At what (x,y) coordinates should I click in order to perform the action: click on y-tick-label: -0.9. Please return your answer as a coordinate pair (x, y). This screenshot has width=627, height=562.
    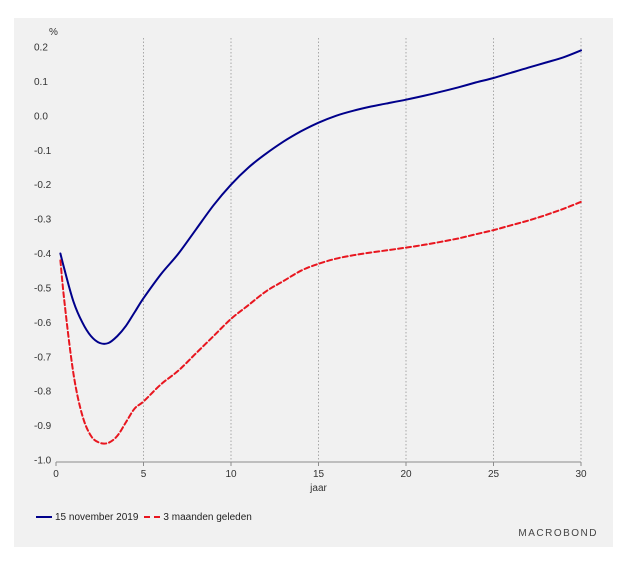
    Looking at the image, I should click on (43, 426).